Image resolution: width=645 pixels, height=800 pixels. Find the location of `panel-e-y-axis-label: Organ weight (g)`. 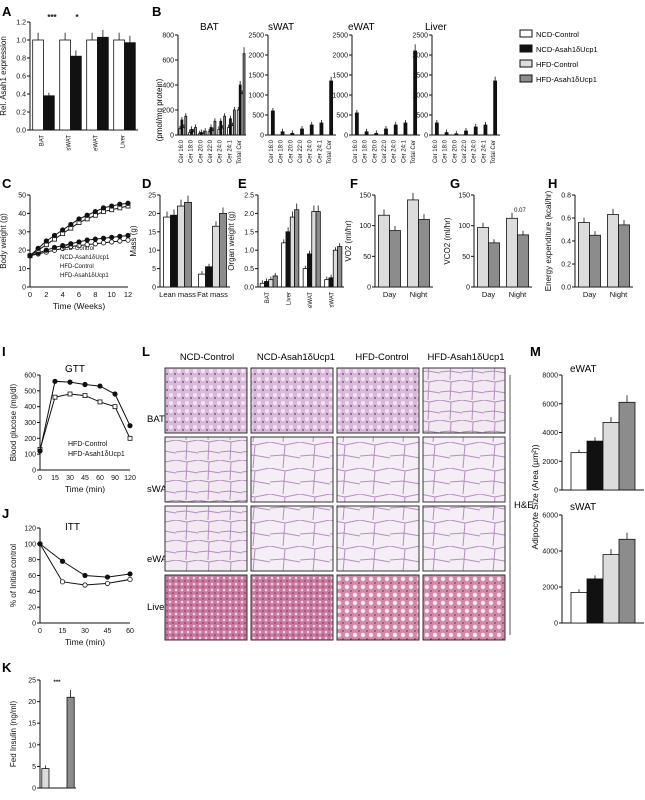

panel-e-y-axis-label: Organ weight (g) is located at coordinates (231, 241).